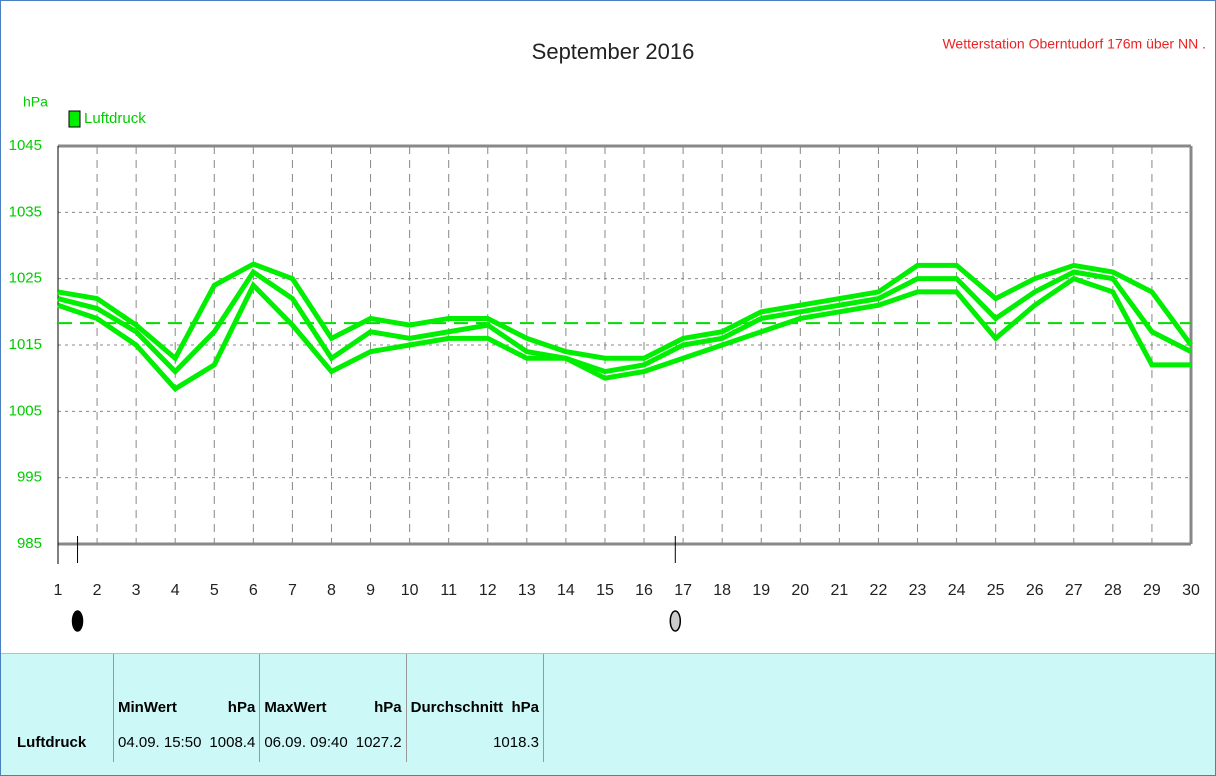 The height and width of the screenshot is (776, 1216). What do you see at coordinates (761, 590) in the screenshot?
I see `x-tick-label: 19` at bounding box center [761, 590].